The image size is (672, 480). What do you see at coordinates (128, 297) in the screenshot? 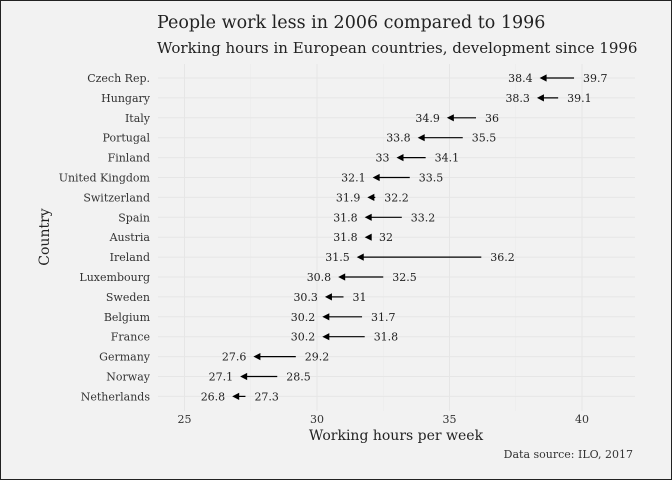
I see `y-tick-label: Sweden` at bounding box center [128, 297].